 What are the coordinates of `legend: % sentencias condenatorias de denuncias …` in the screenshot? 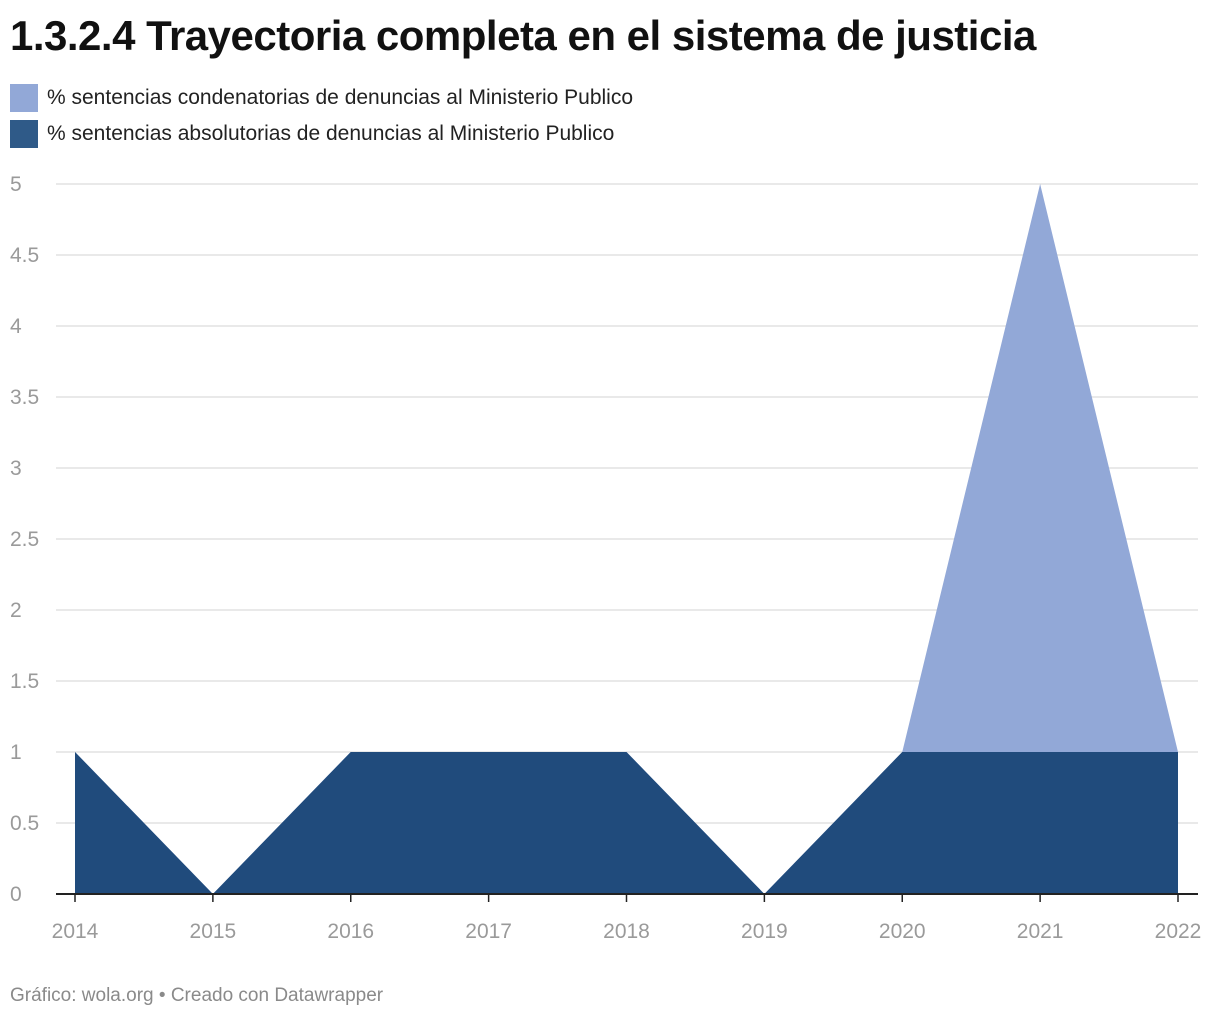 It's located at (321, 116).